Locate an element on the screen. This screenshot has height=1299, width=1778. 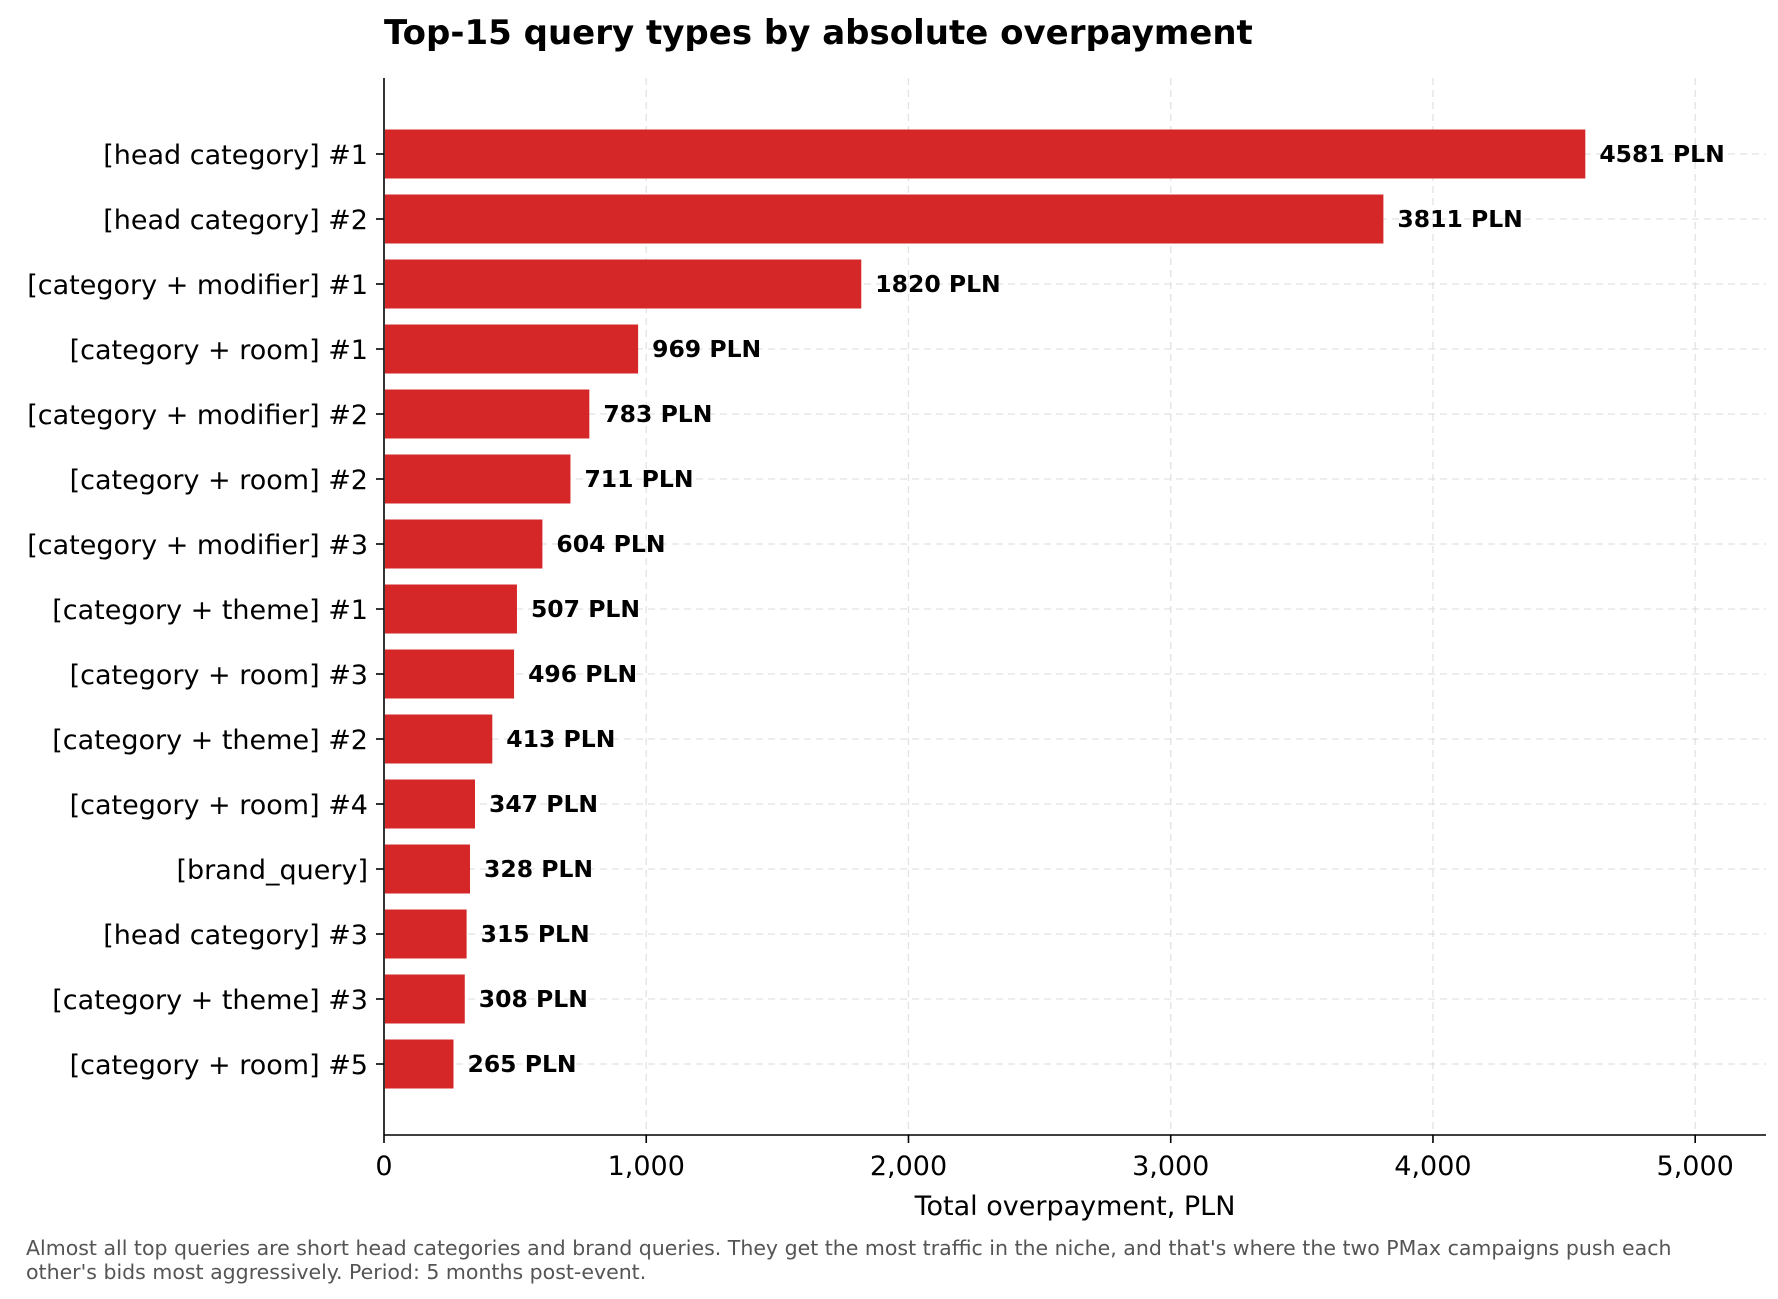
y-tick-label: [category + room] #1 is located at coordinates (219, 350).